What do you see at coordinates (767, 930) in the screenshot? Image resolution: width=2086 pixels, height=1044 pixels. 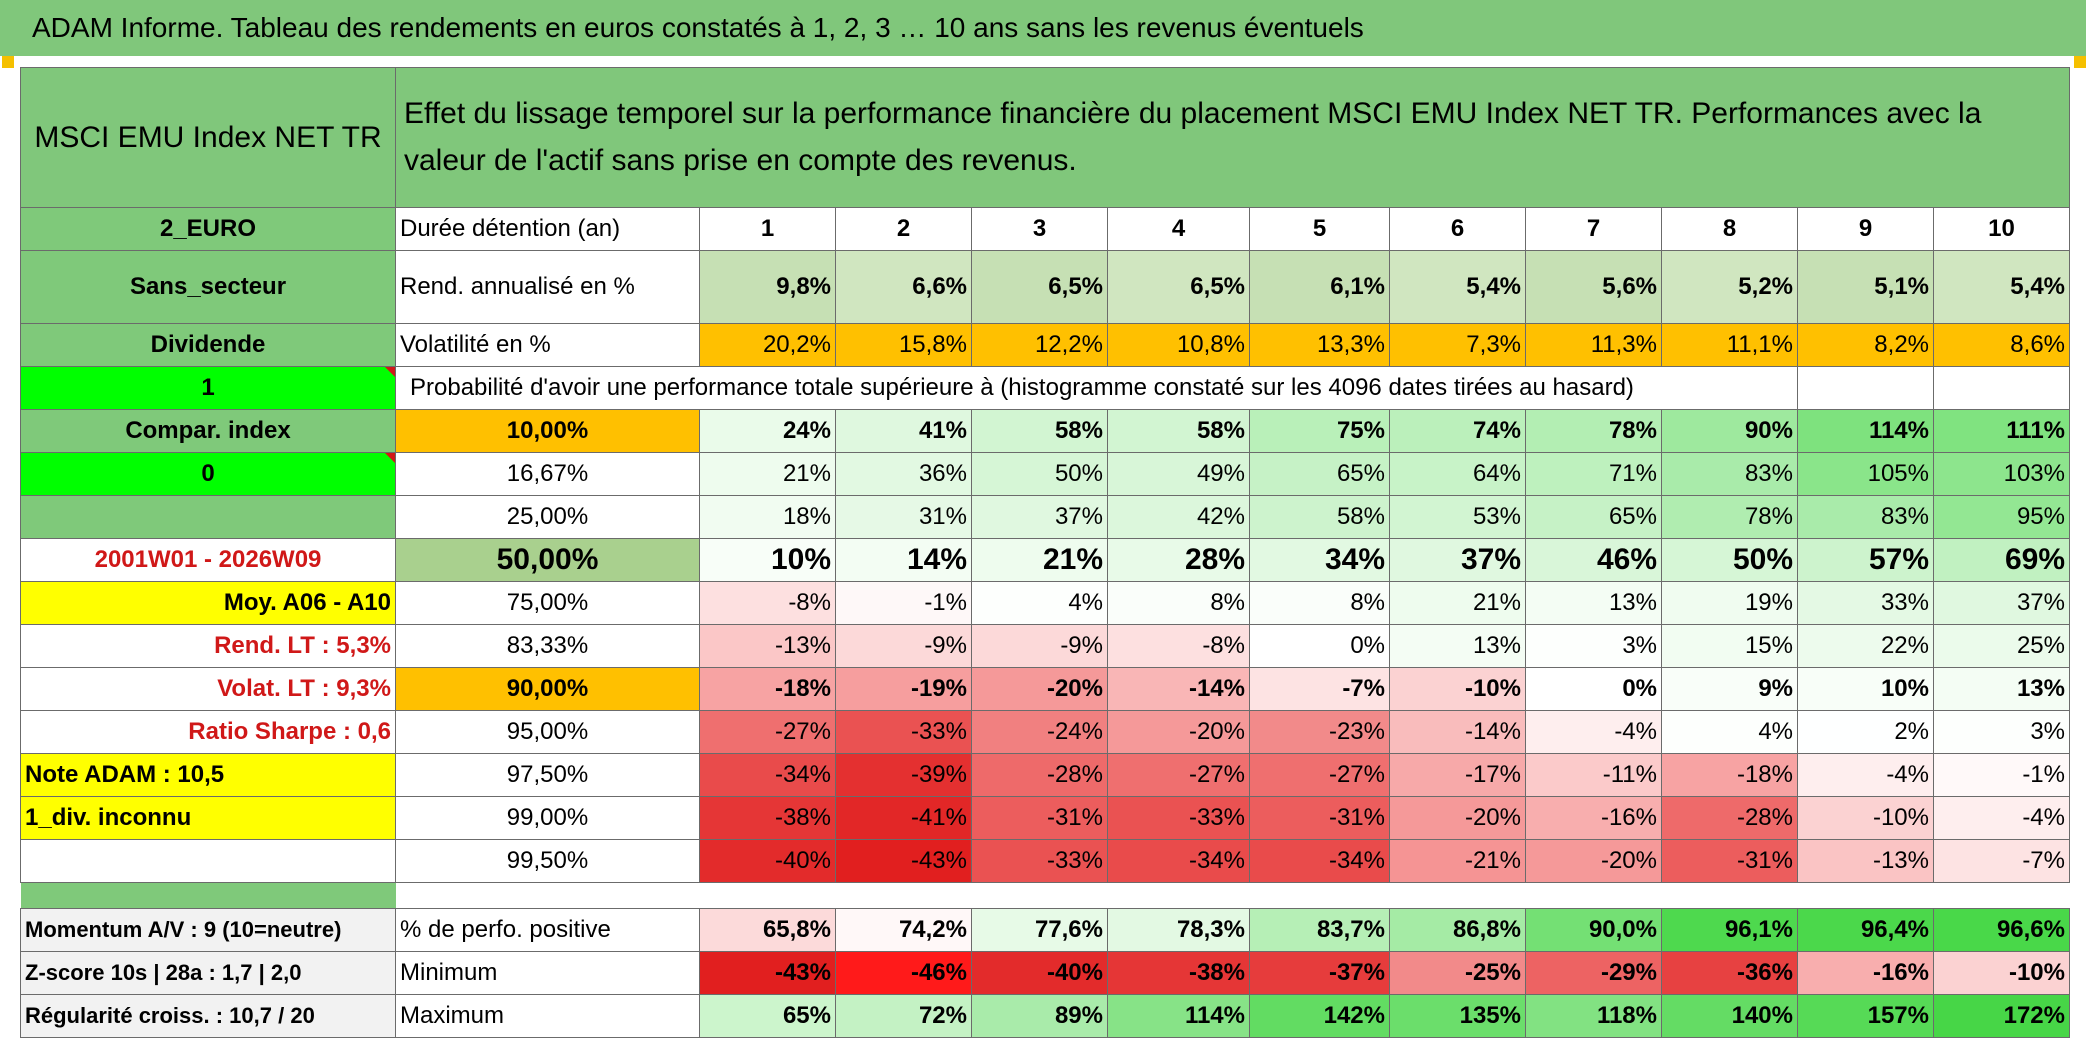 I see `positive-value: 65,8%` at bounding box center [767, 930].